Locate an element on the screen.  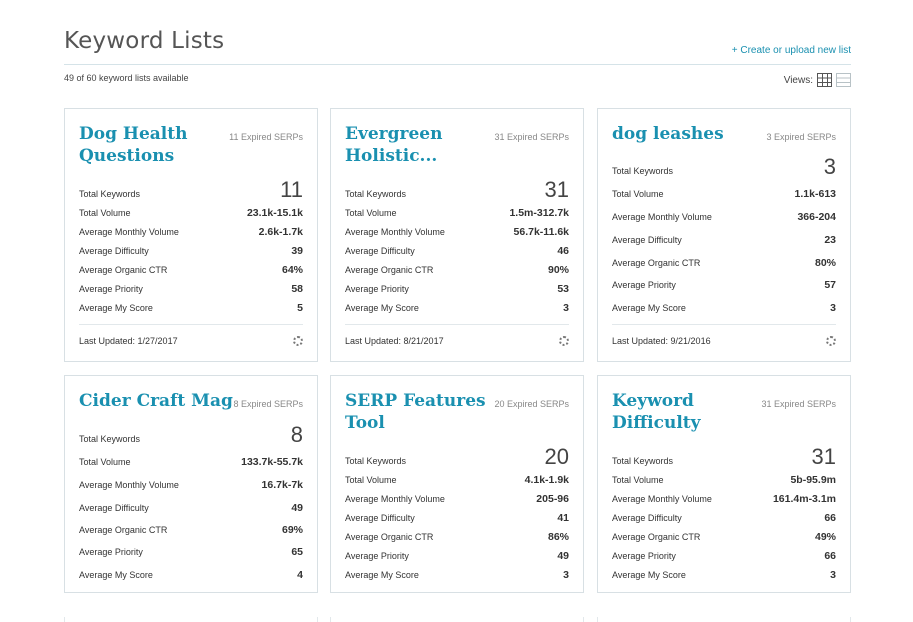
view-switcher: Views: is located at coordinates (817, 80).